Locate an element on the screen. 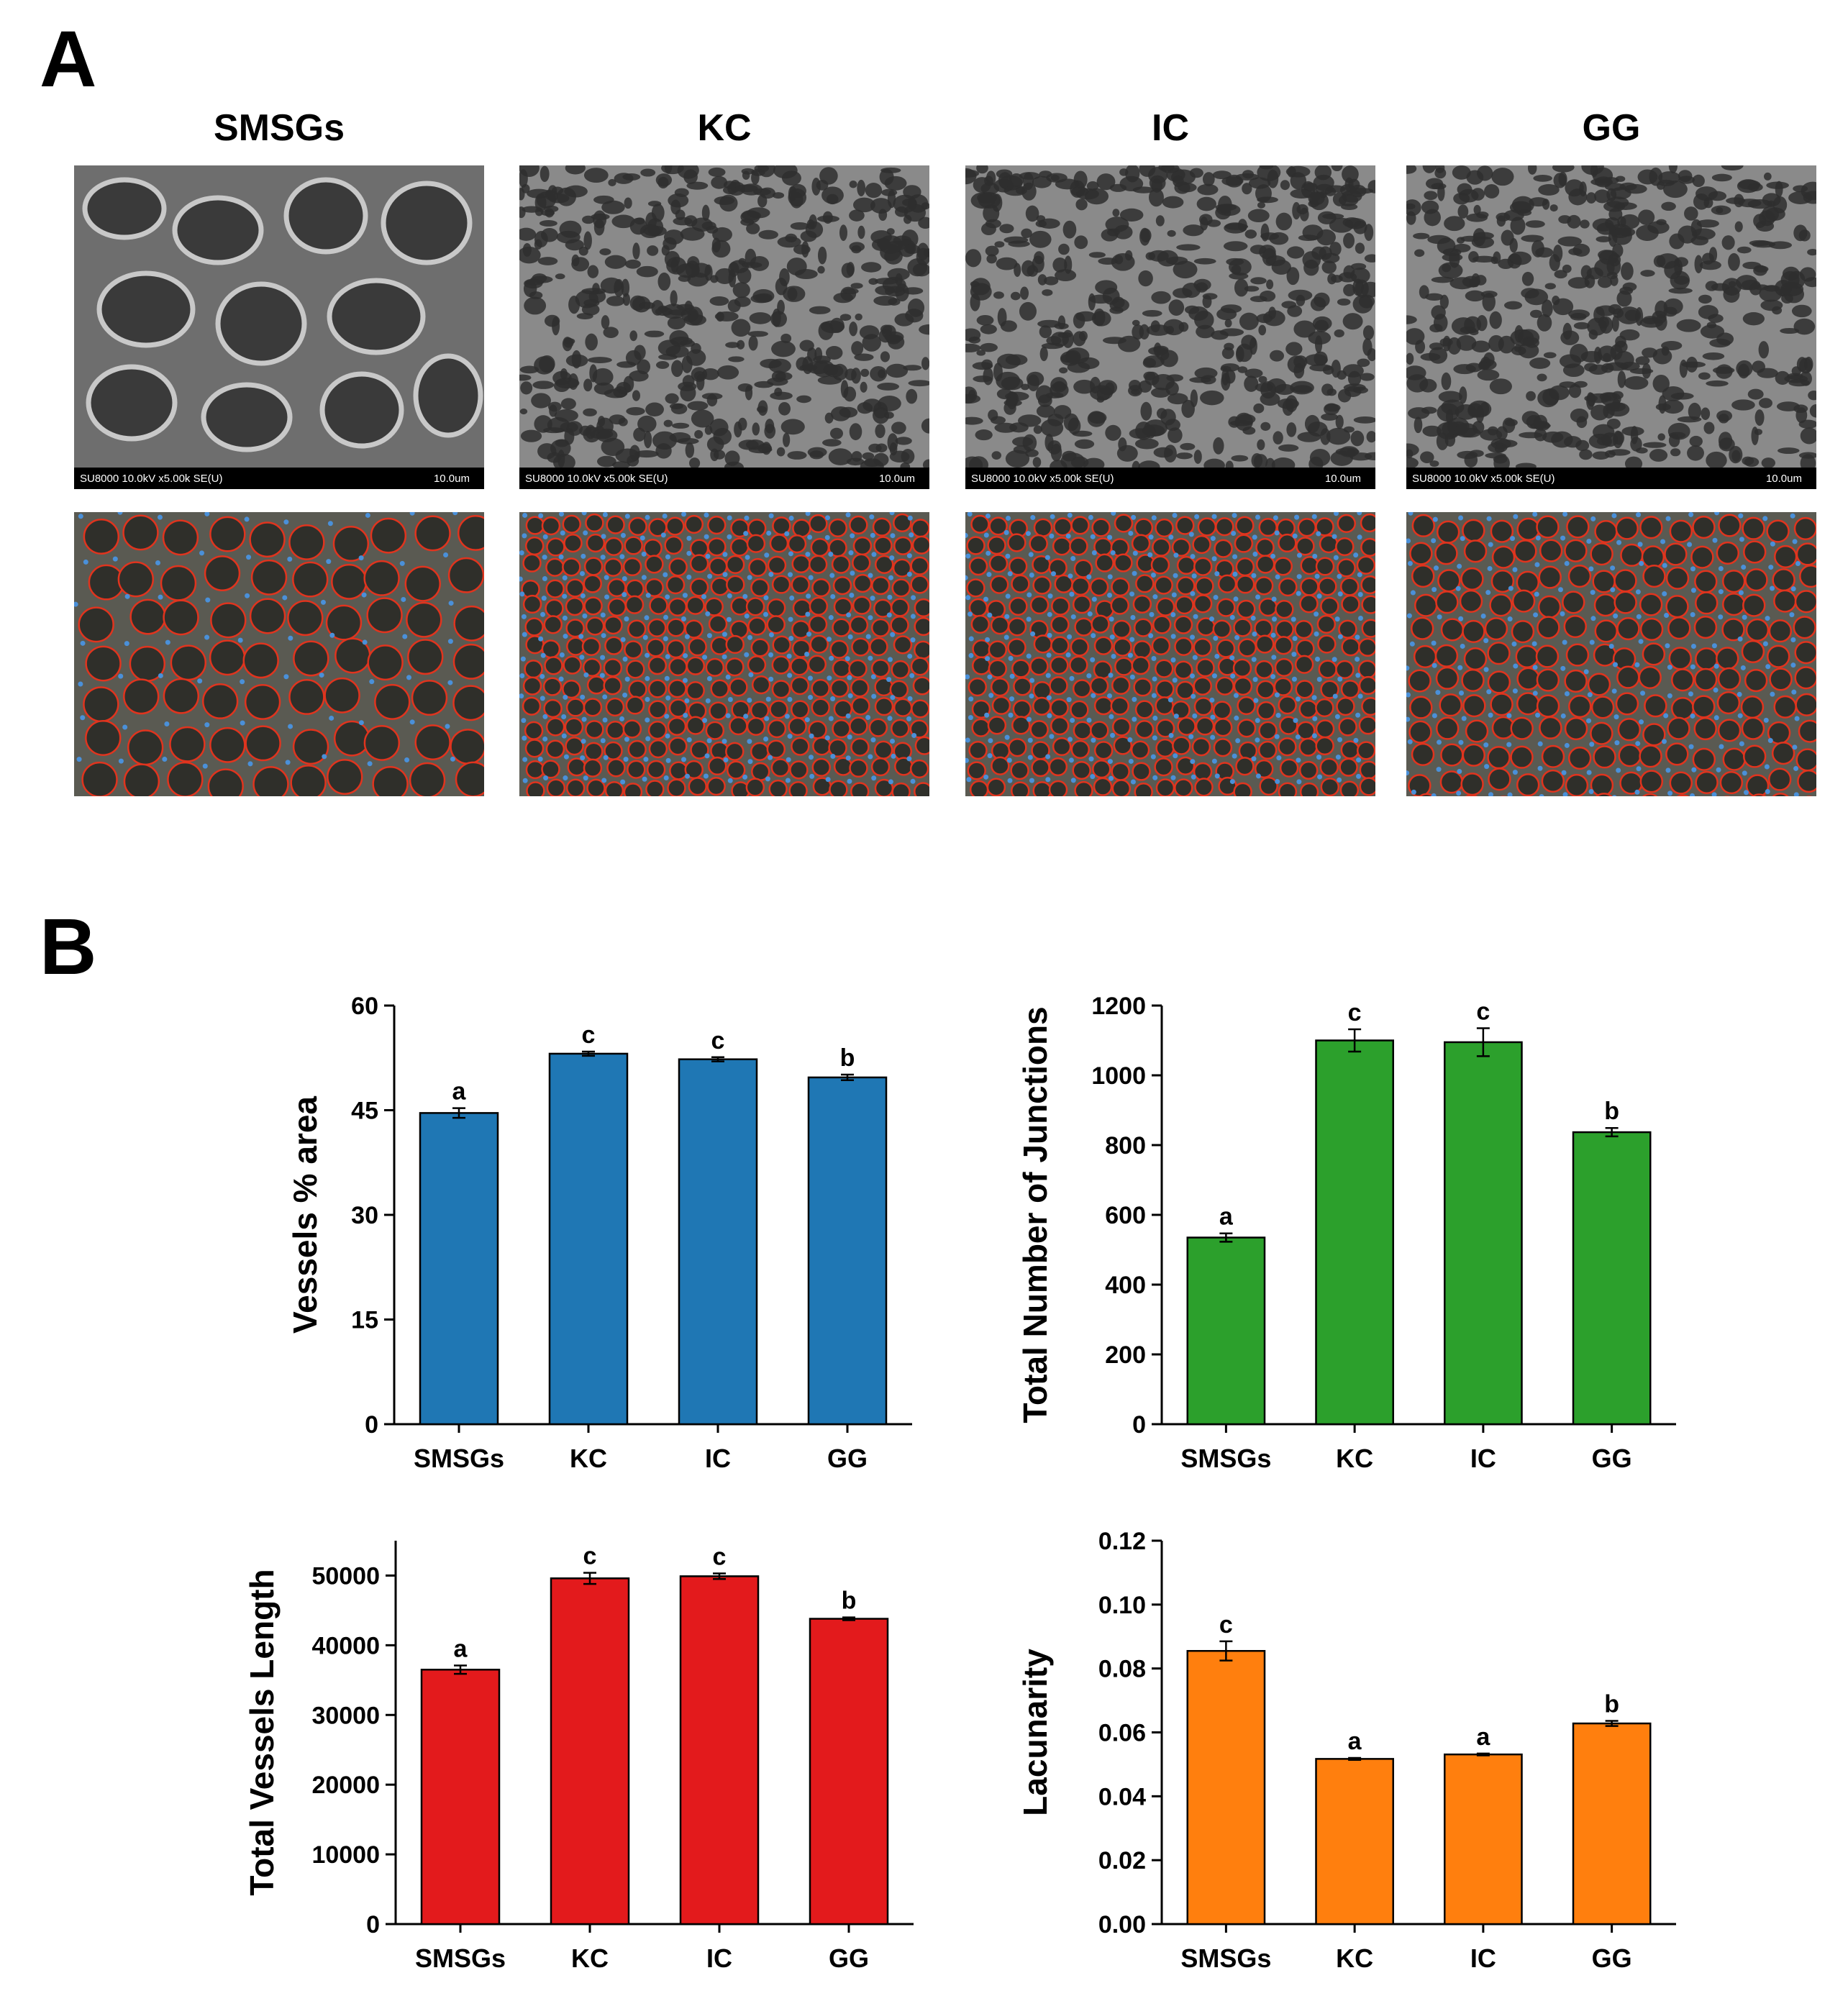  column-title-kc: KC is located at coordinates (724, 128).